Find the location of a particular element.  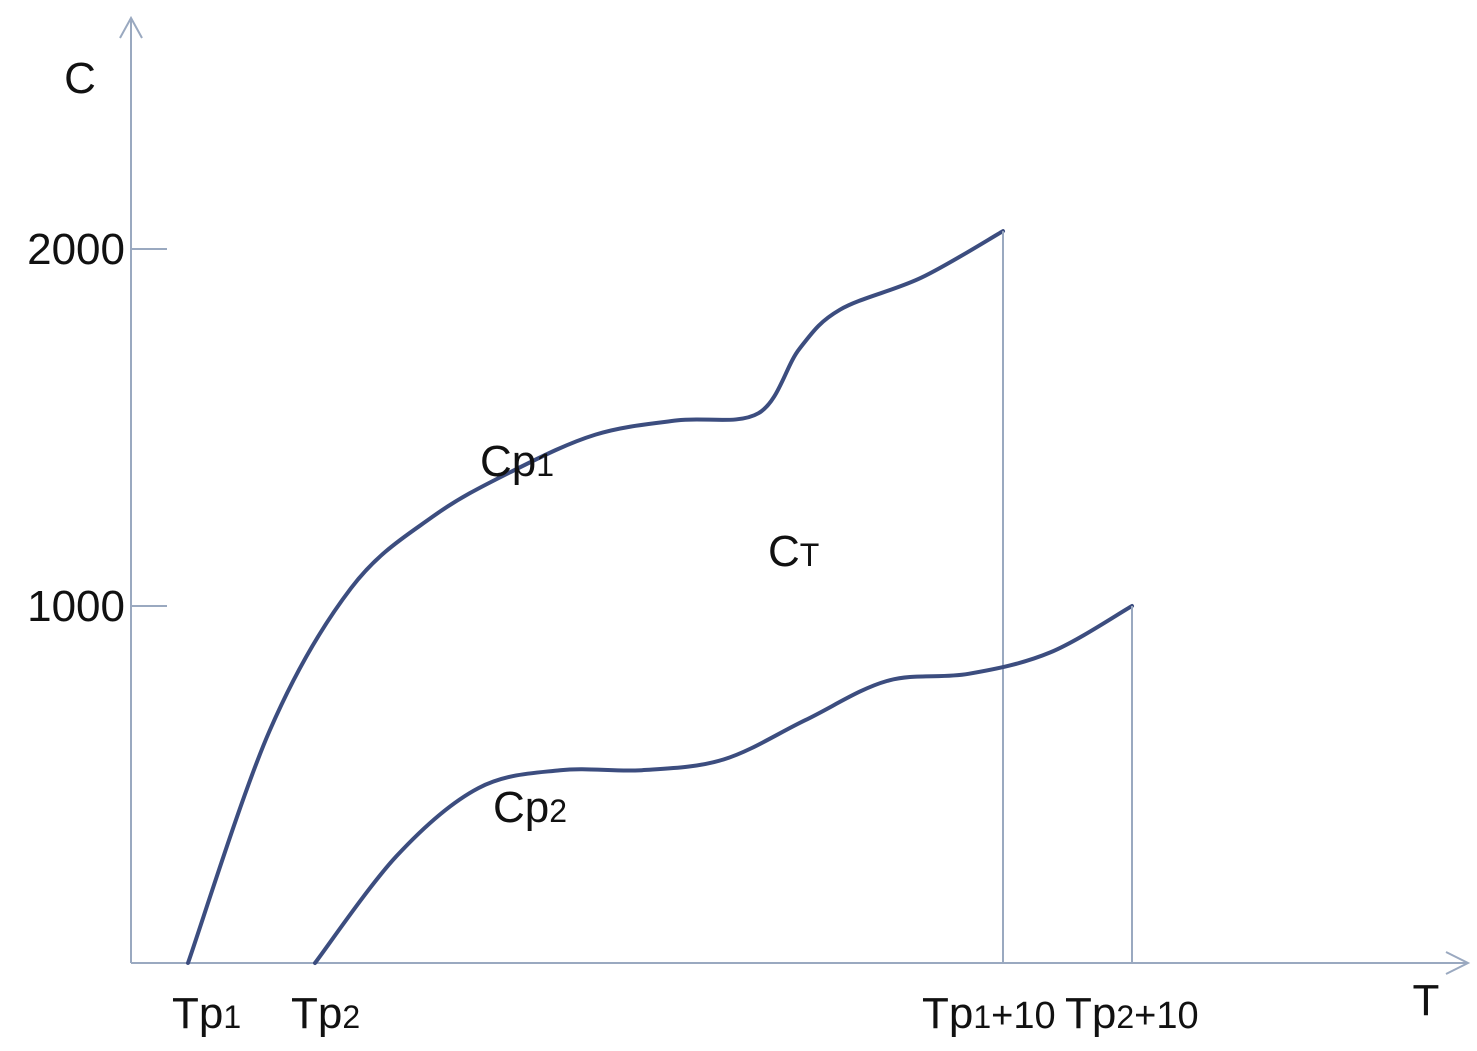

series-label-cp2: Cp2 is located at coordinates (530, 807).